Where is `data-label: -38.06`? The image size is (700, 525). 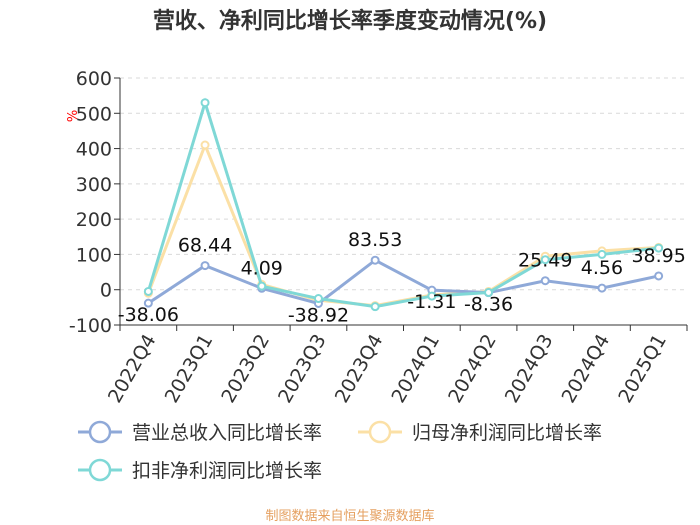
data-label: -38.06 is located at coordinates (148, 315).